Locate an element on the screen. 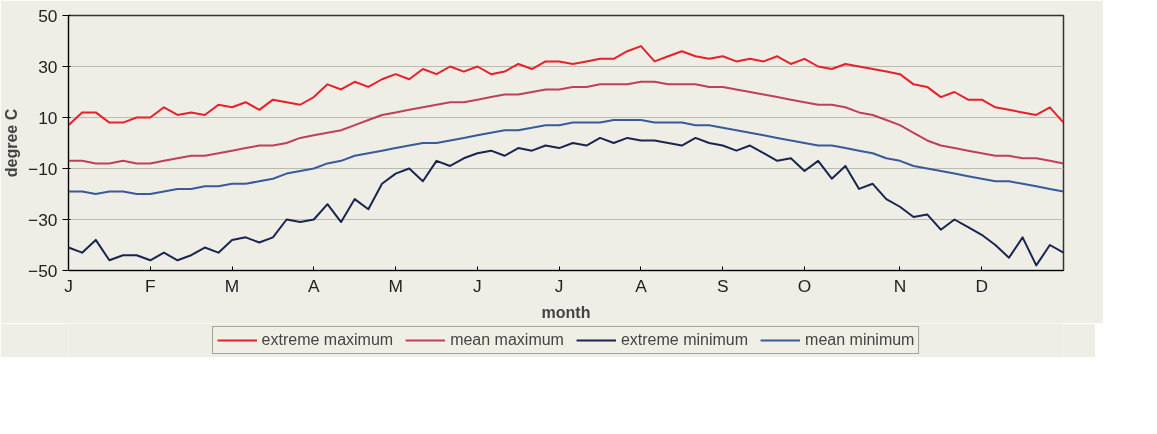  y-tick-label: −50 is located at coordinates (43, 270).